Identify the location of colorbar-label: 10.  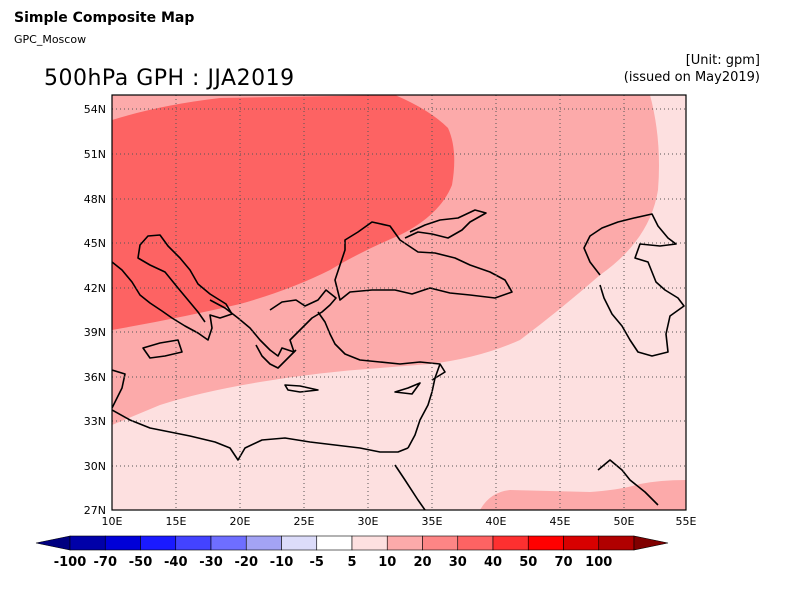
(387, 562).